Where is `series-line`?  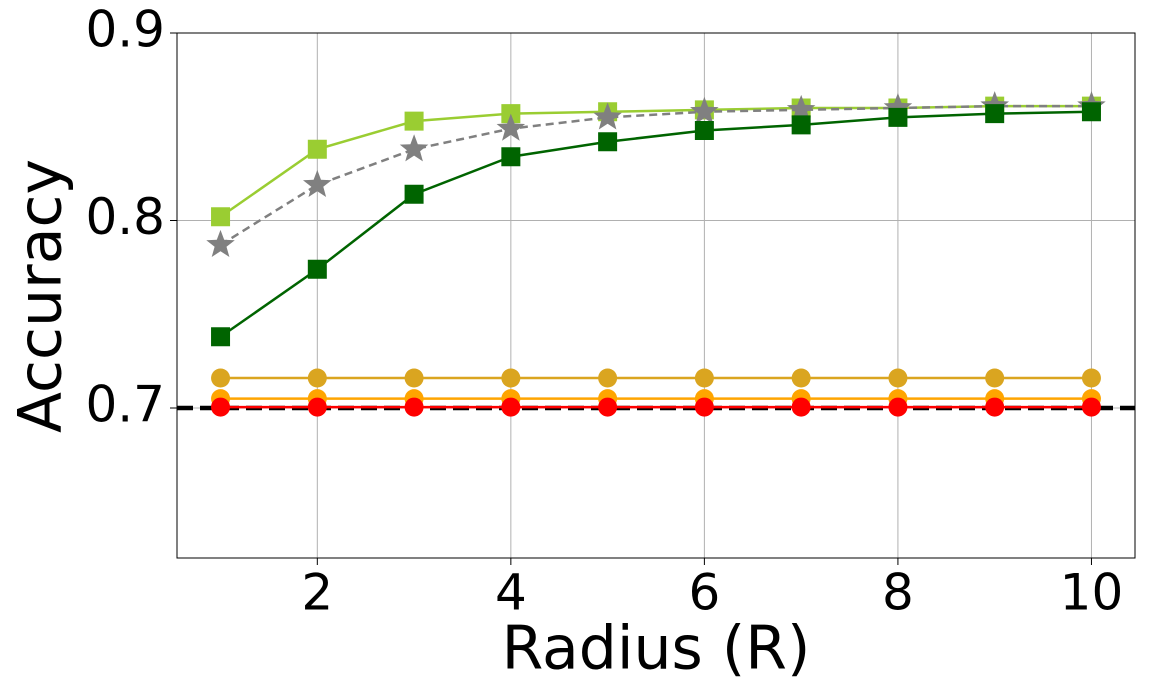 series-line is located at coordinates (655, 161).